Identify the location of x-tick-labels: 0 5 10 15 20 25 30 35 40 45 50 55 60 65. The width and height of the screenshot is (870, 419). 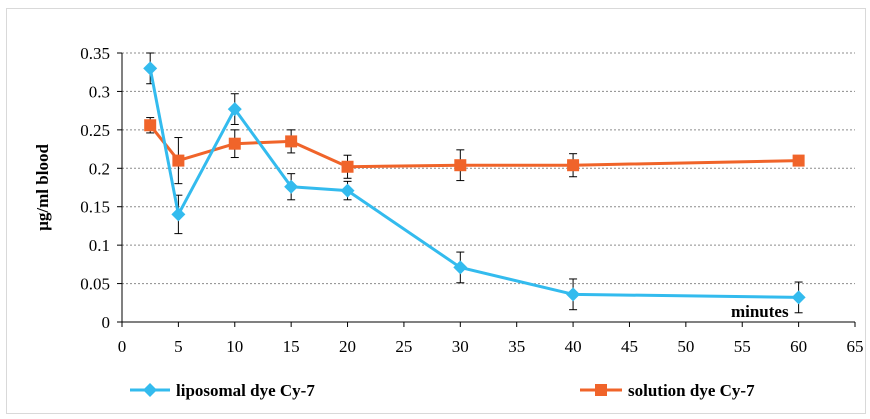
(491, 346).